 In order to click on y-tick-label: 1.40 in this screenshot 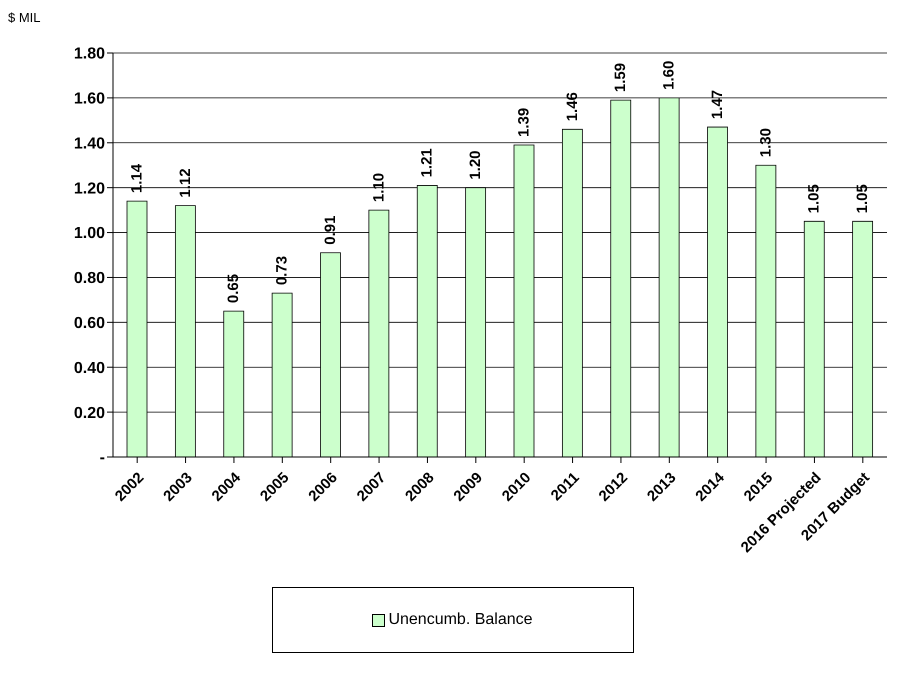, I will do `click(90, 143)`.